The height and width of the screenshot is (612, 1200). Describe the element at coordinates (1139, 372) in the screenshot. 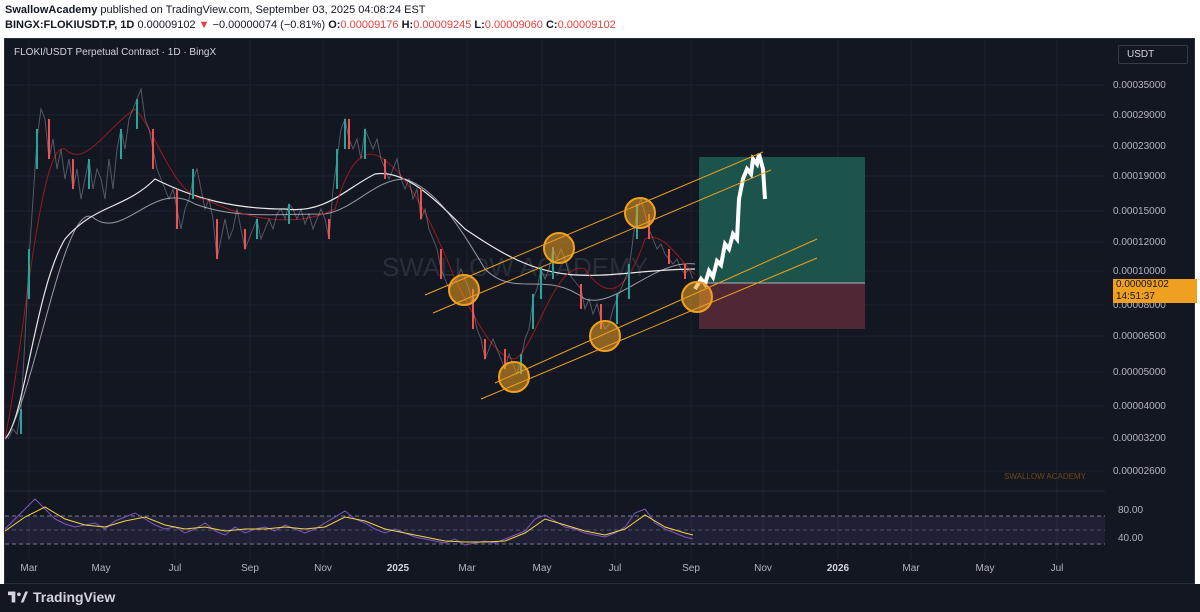

I see `price-tick: 0.00005000` at that location.